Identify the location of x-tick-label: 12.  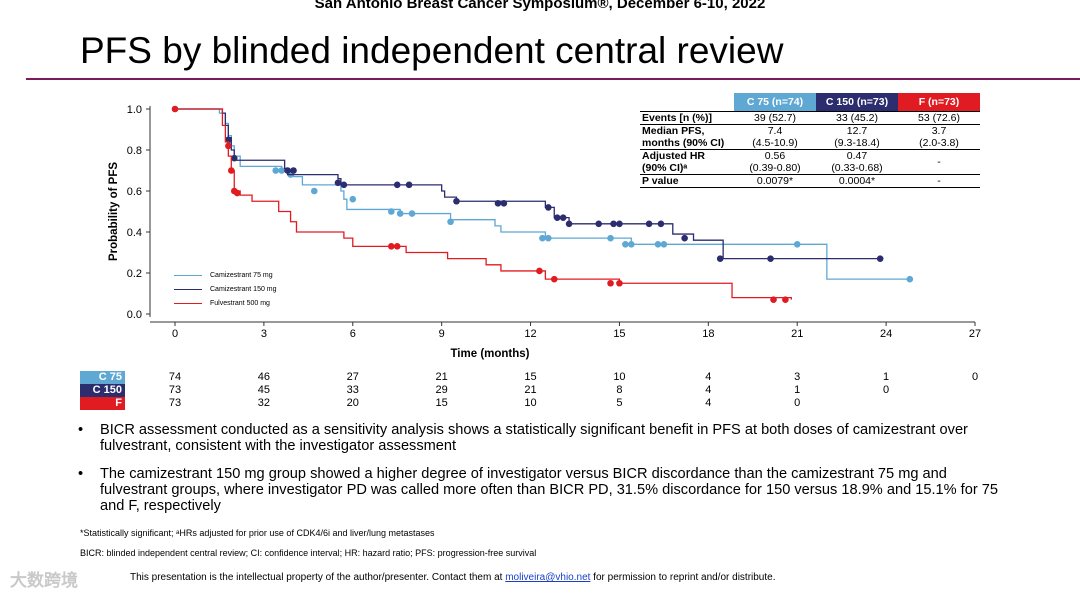
(530, 334).